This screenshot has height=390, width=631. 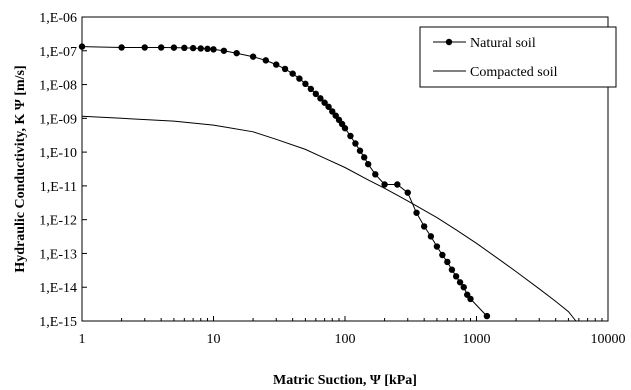 I want to click on x-tick-label: 10, so click(x=214, y=339).